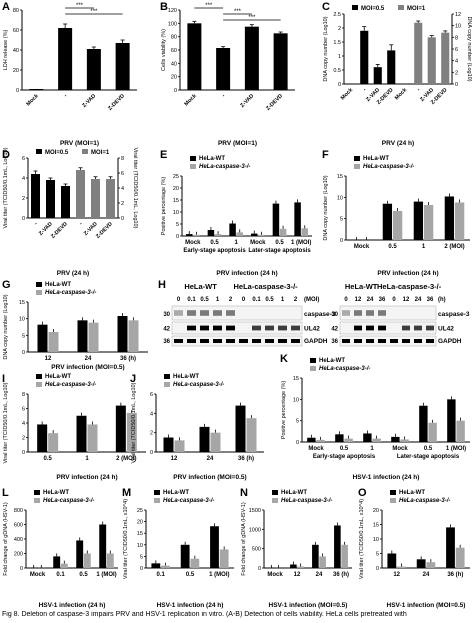 The image size is (474, 623). Describe the element at coordinates (3, 379) in the screenshot. I see `panel-letter: I` at that location.